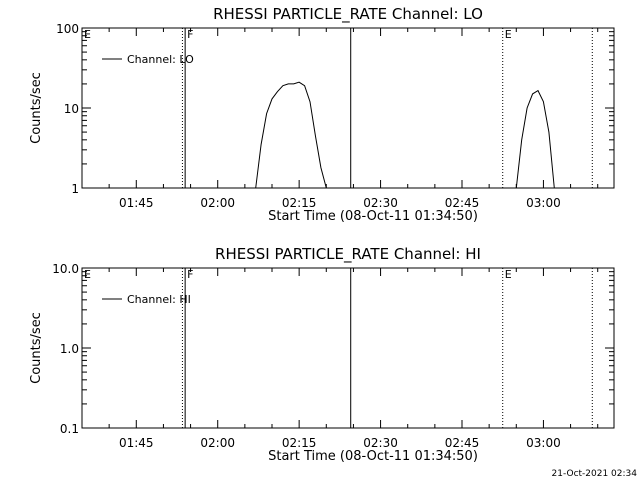  What do you see at coordinates (69, 429) in the screenshot?
I see `y-tick-label: 0.1` at bounding box center [69, 429].